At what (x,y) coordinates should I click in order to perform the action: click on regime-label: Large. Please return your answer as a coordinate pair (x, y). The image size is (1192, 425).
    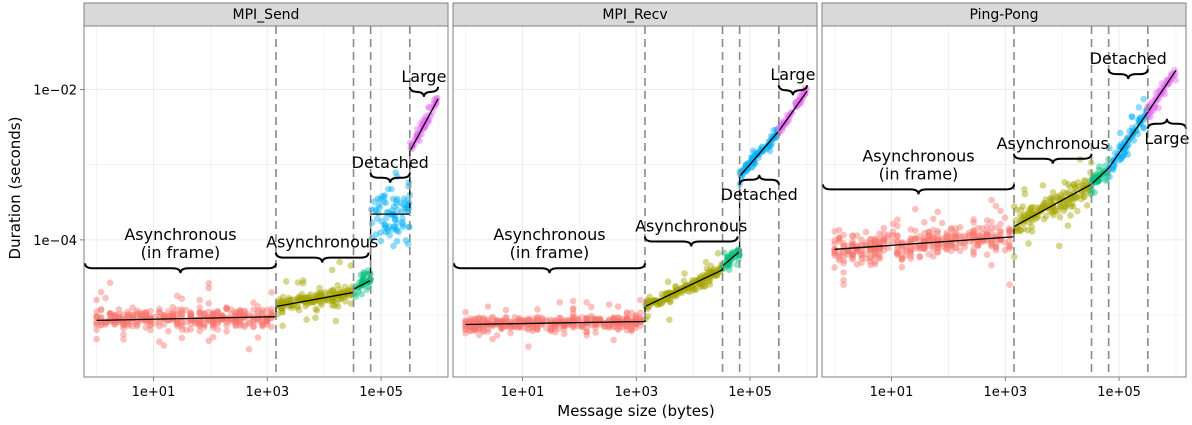
    Looking at the image, I should click on (792, 74).